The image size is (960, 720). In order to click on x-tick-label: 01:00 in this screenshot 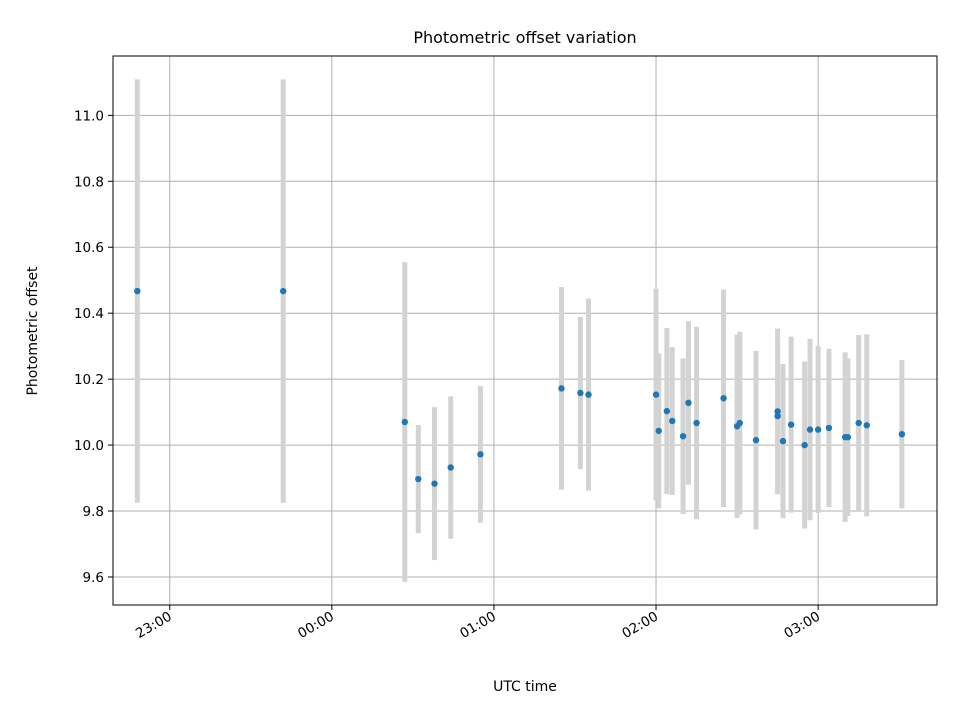, I will do `click(478, 625)`.